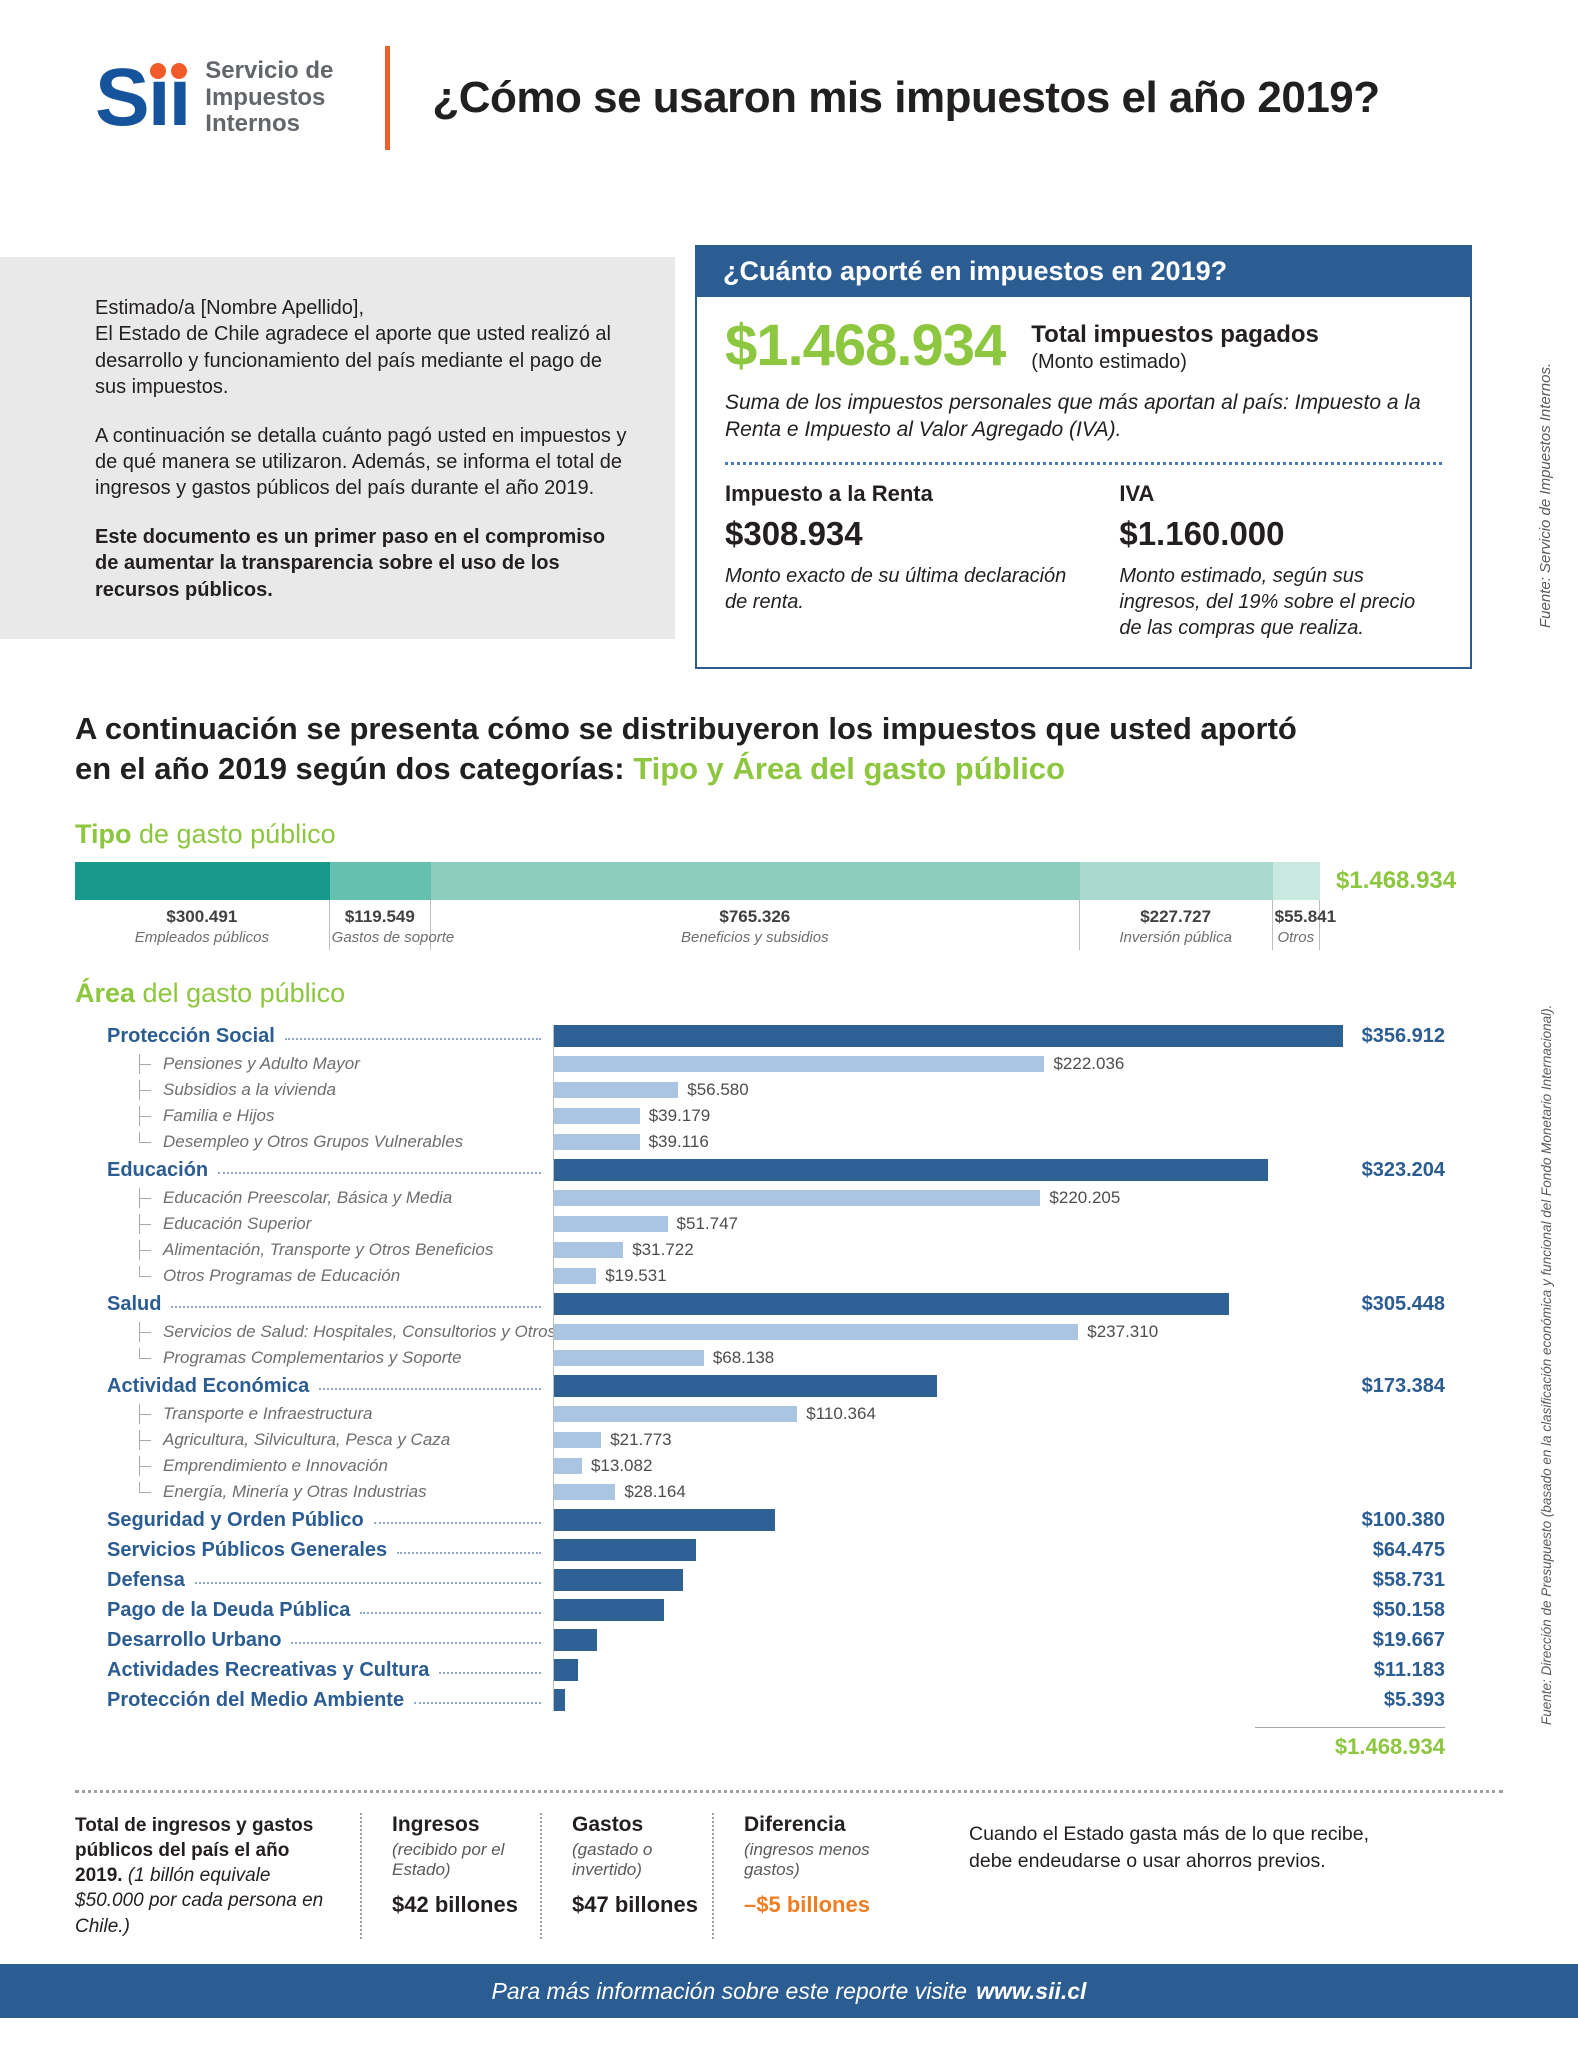  What do you see at coordinates (718, 1090) in the screenshot?
I see `area-sub-value: $56.580` at bounding box center [718, 1090].